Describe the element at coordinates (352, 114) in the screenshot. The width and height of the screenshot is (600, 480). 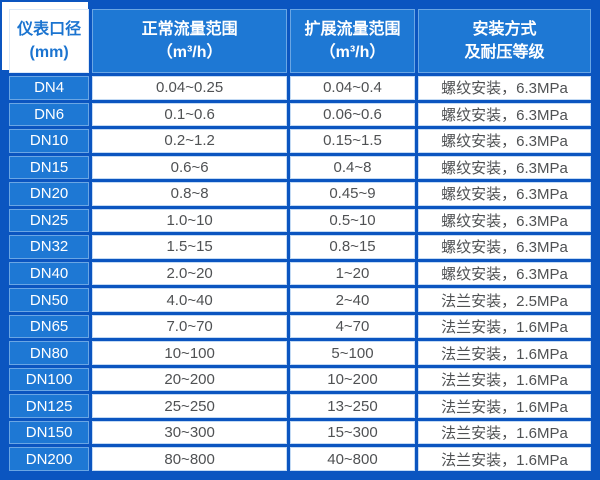
I see `extended-range-cell: 0.06~0.6` at that location.